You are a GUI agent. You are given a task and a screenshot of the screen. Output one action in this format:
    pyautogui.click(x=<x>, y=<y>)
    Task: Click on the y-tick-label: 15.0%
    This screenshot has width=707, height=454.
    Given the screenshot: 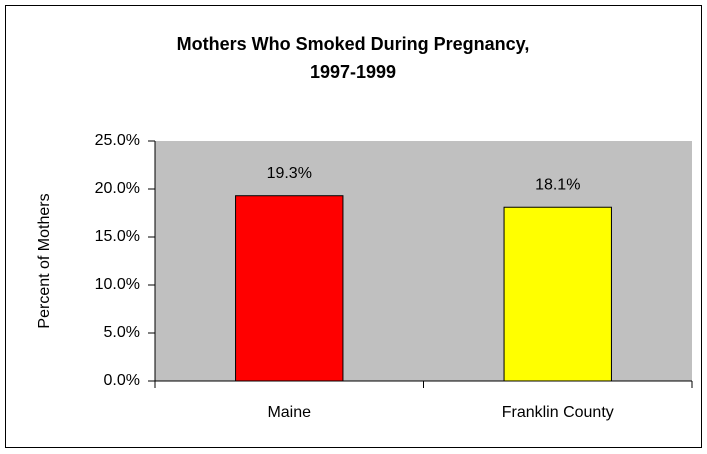 What is the action you would take?
    pyautogui.click(x=117, y=236)
    